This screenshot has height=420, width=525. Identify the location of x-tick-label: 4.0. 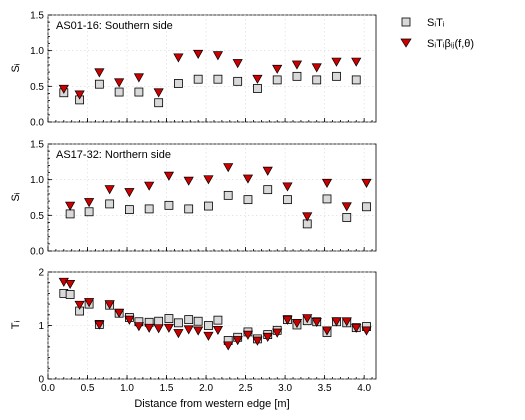
(364, 388).